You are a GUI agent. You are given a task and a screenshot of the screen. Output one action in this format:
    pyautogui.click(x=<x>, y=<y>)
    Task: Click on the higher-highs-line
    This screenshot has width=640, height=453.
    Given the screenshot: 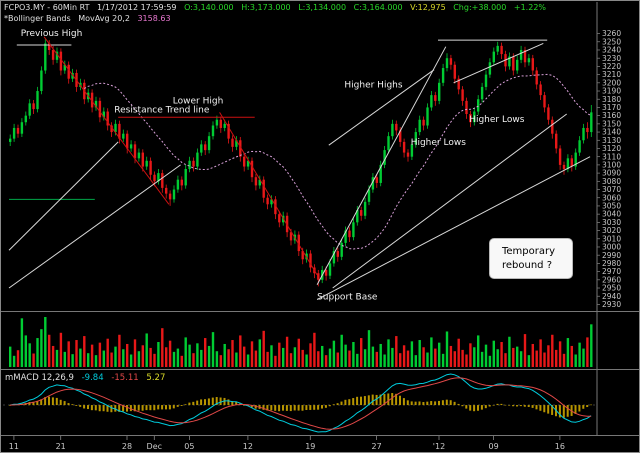 What is the action you would take?
    pyautogui.click(x=381, y=107)
    